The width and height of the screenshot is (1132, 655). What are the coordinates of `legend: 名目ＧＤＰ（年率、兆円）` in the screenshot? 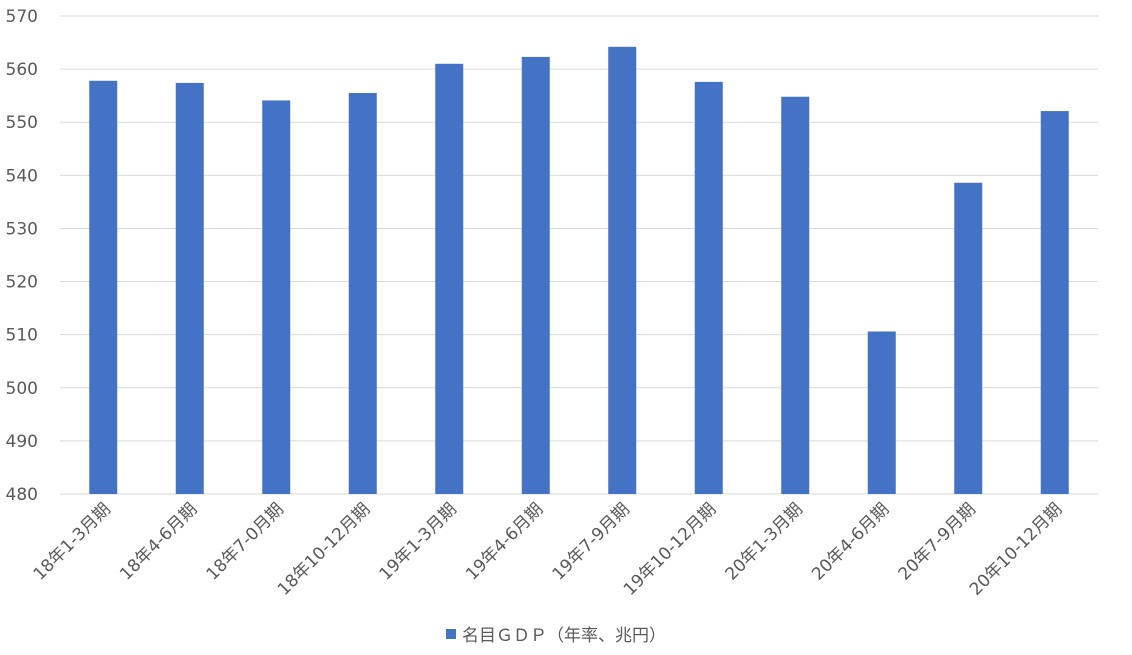 It's located at (556, 636).